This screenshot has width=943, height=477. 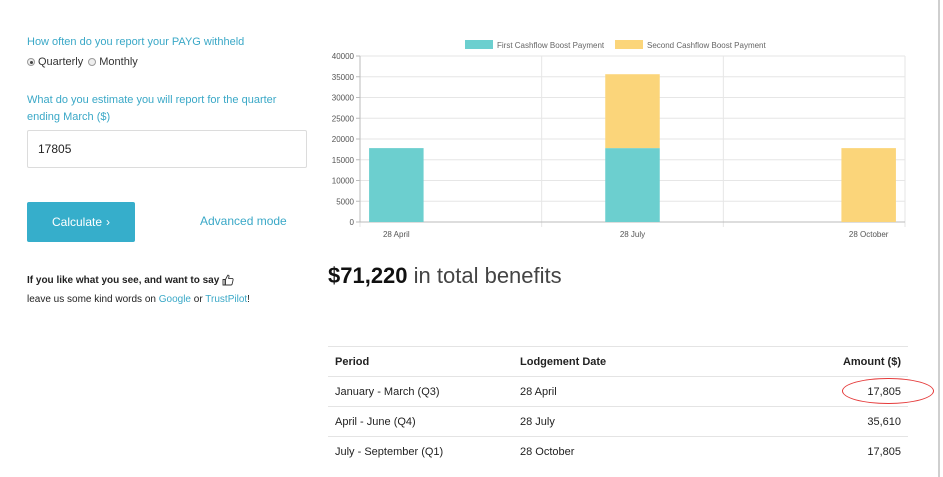 I want to click on y-tick-label: 40000, so click(x=343, y=56).